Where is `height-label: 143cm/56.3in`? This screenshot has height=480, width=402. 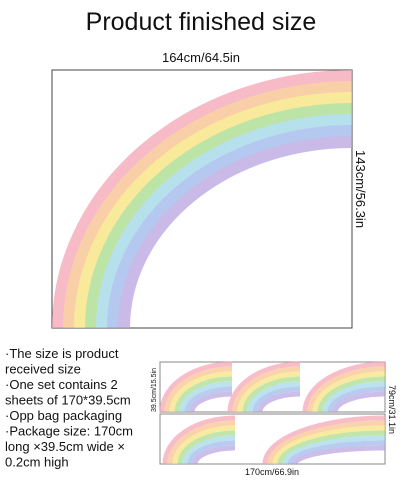
height-label: 143cm/56.3in is located at coordinates (360, 189).